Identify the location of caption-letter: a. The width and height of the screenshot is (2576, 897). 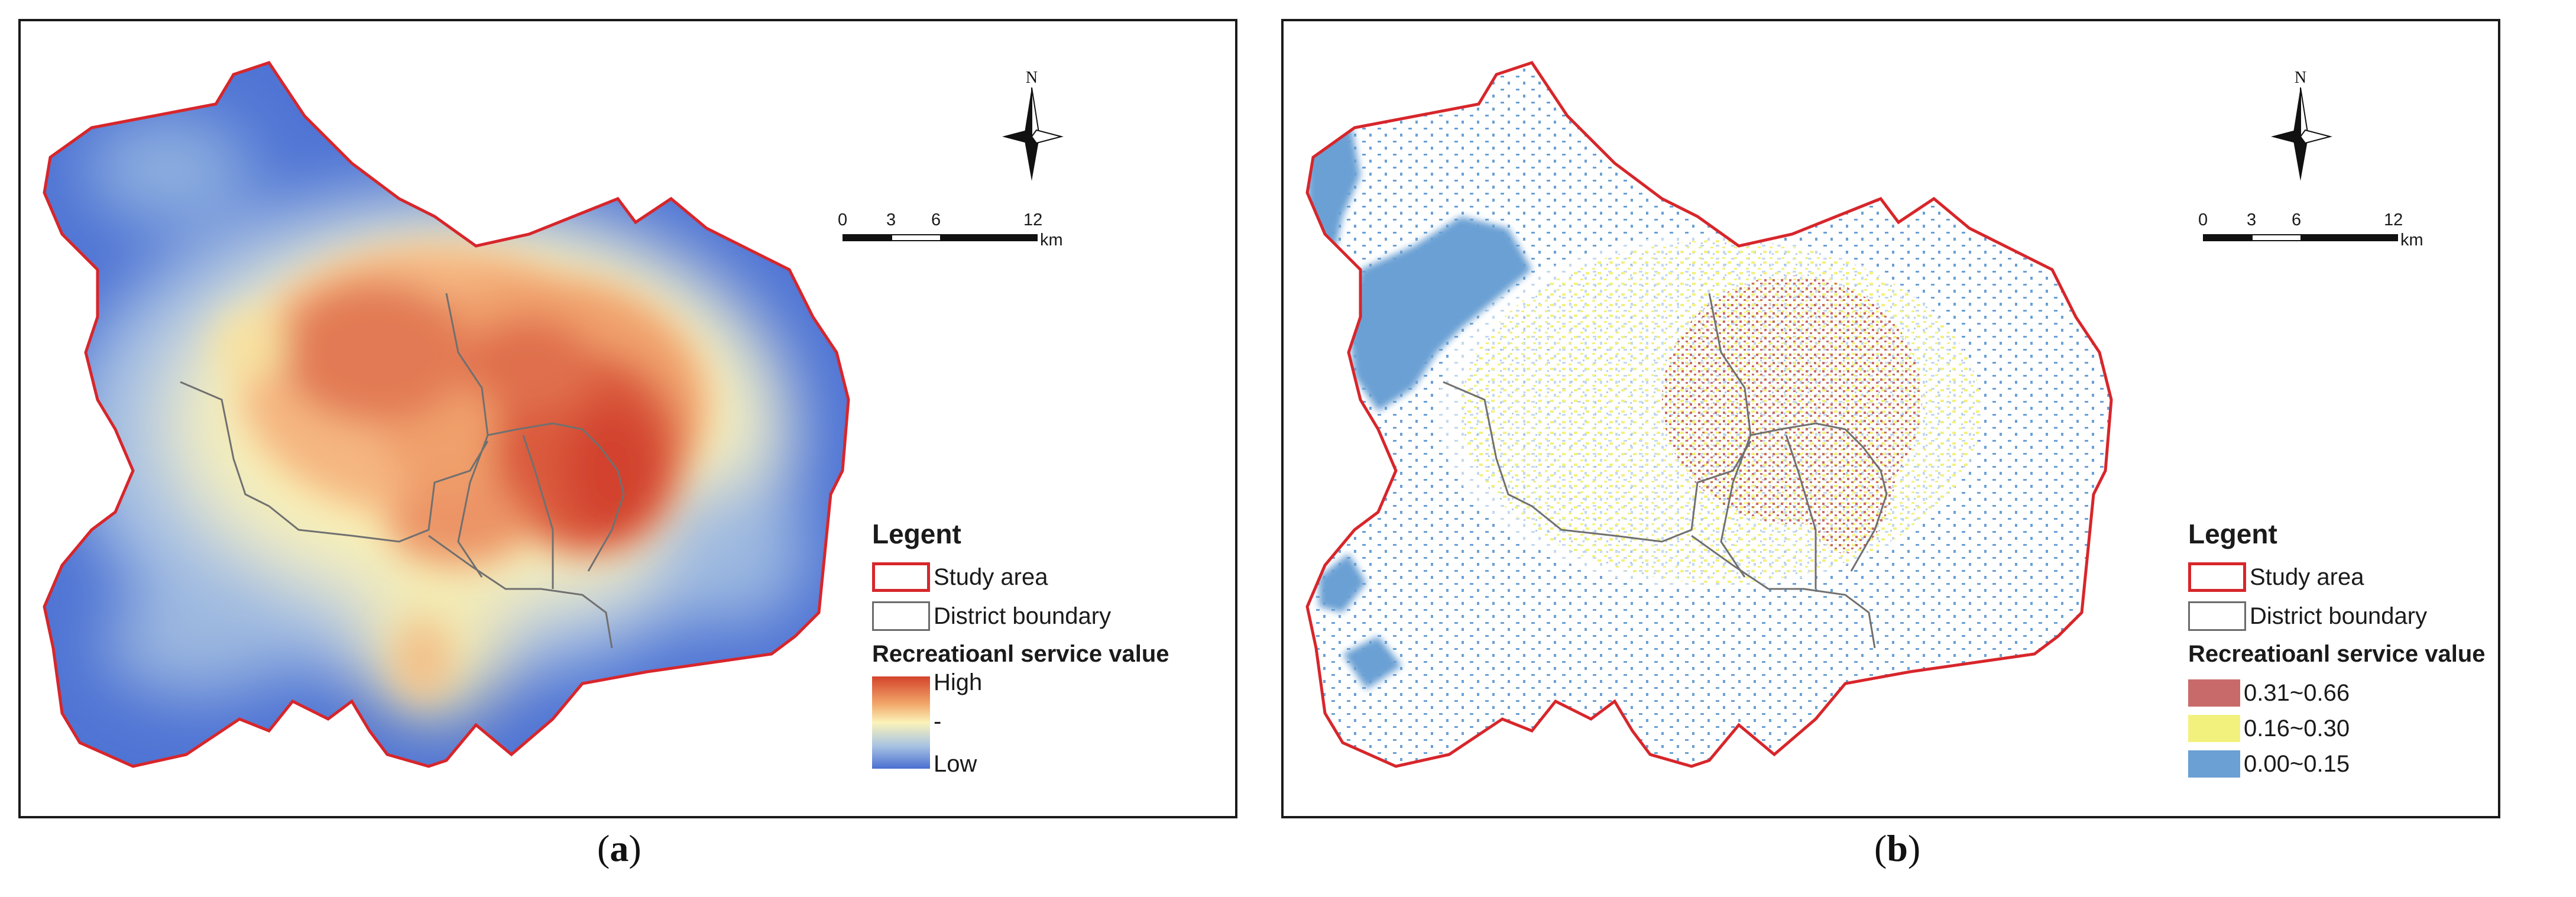
(619, 848).